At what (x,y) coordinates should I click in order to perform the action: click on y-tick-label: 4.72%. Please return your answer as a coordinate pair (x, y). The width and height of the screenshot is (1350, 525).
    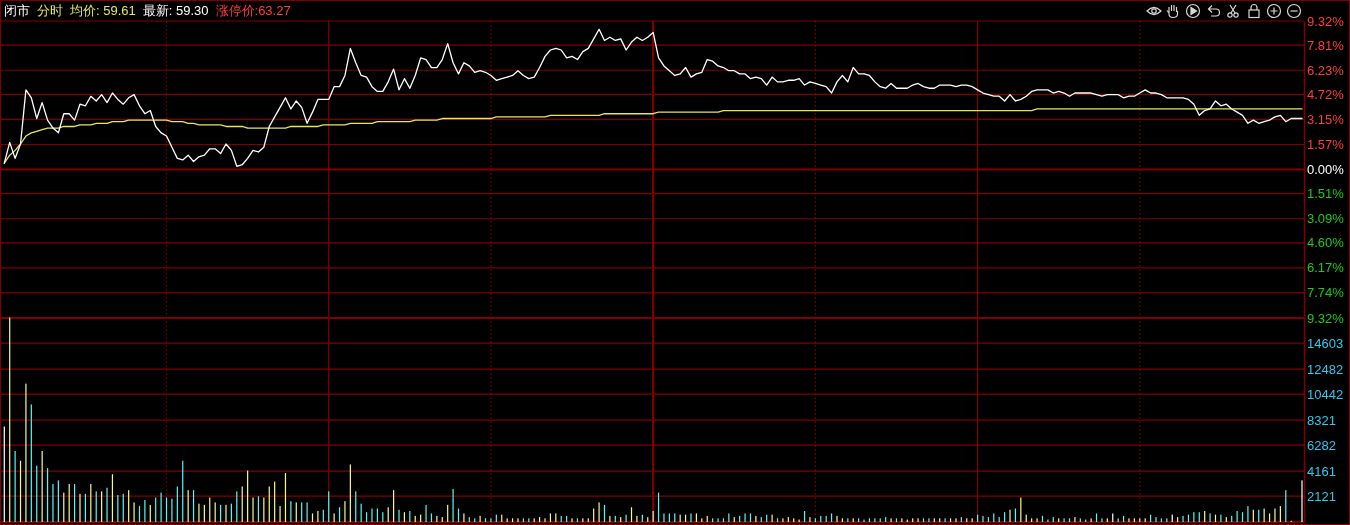
    Looking at the image, I should click on (1326, 94).